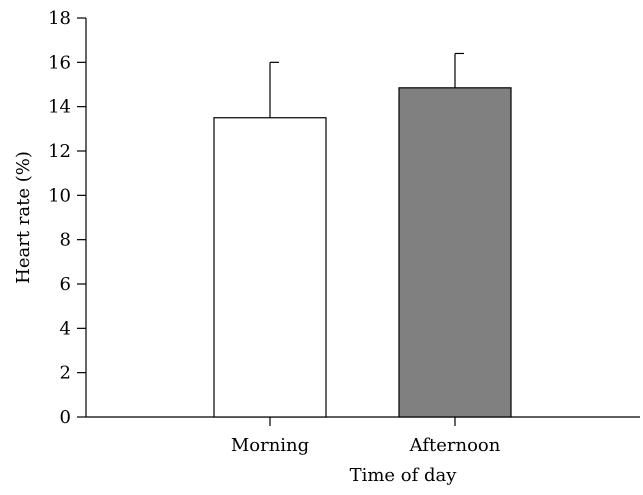 This screenshot has height=495, width=643. I want to click on y-tick-label: 2, so click(65, 373).